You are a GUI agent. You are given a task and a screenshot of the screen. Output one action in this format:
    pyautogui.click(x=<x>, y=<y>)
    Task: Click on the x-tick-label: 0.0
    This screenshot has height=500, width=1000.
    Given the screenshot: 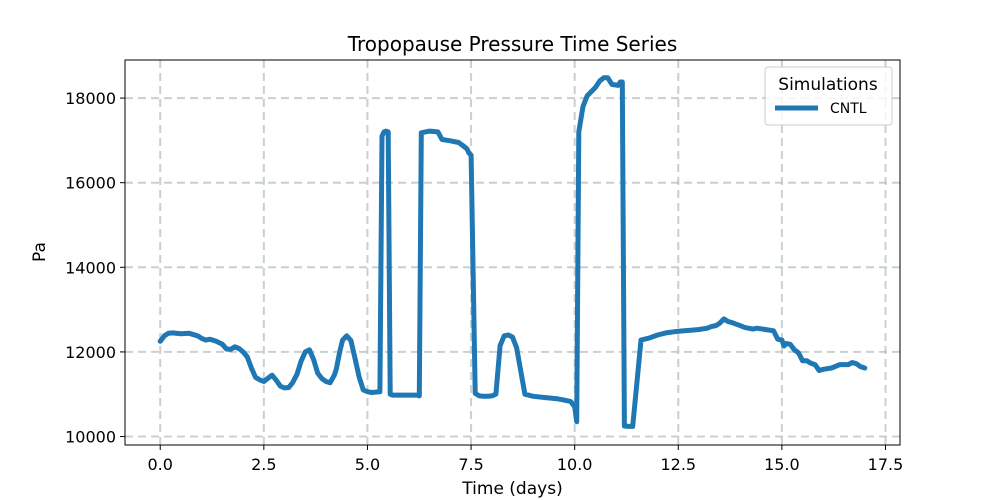 What is the action you would take?
    pyautogui.click(x=160, y=464)
    